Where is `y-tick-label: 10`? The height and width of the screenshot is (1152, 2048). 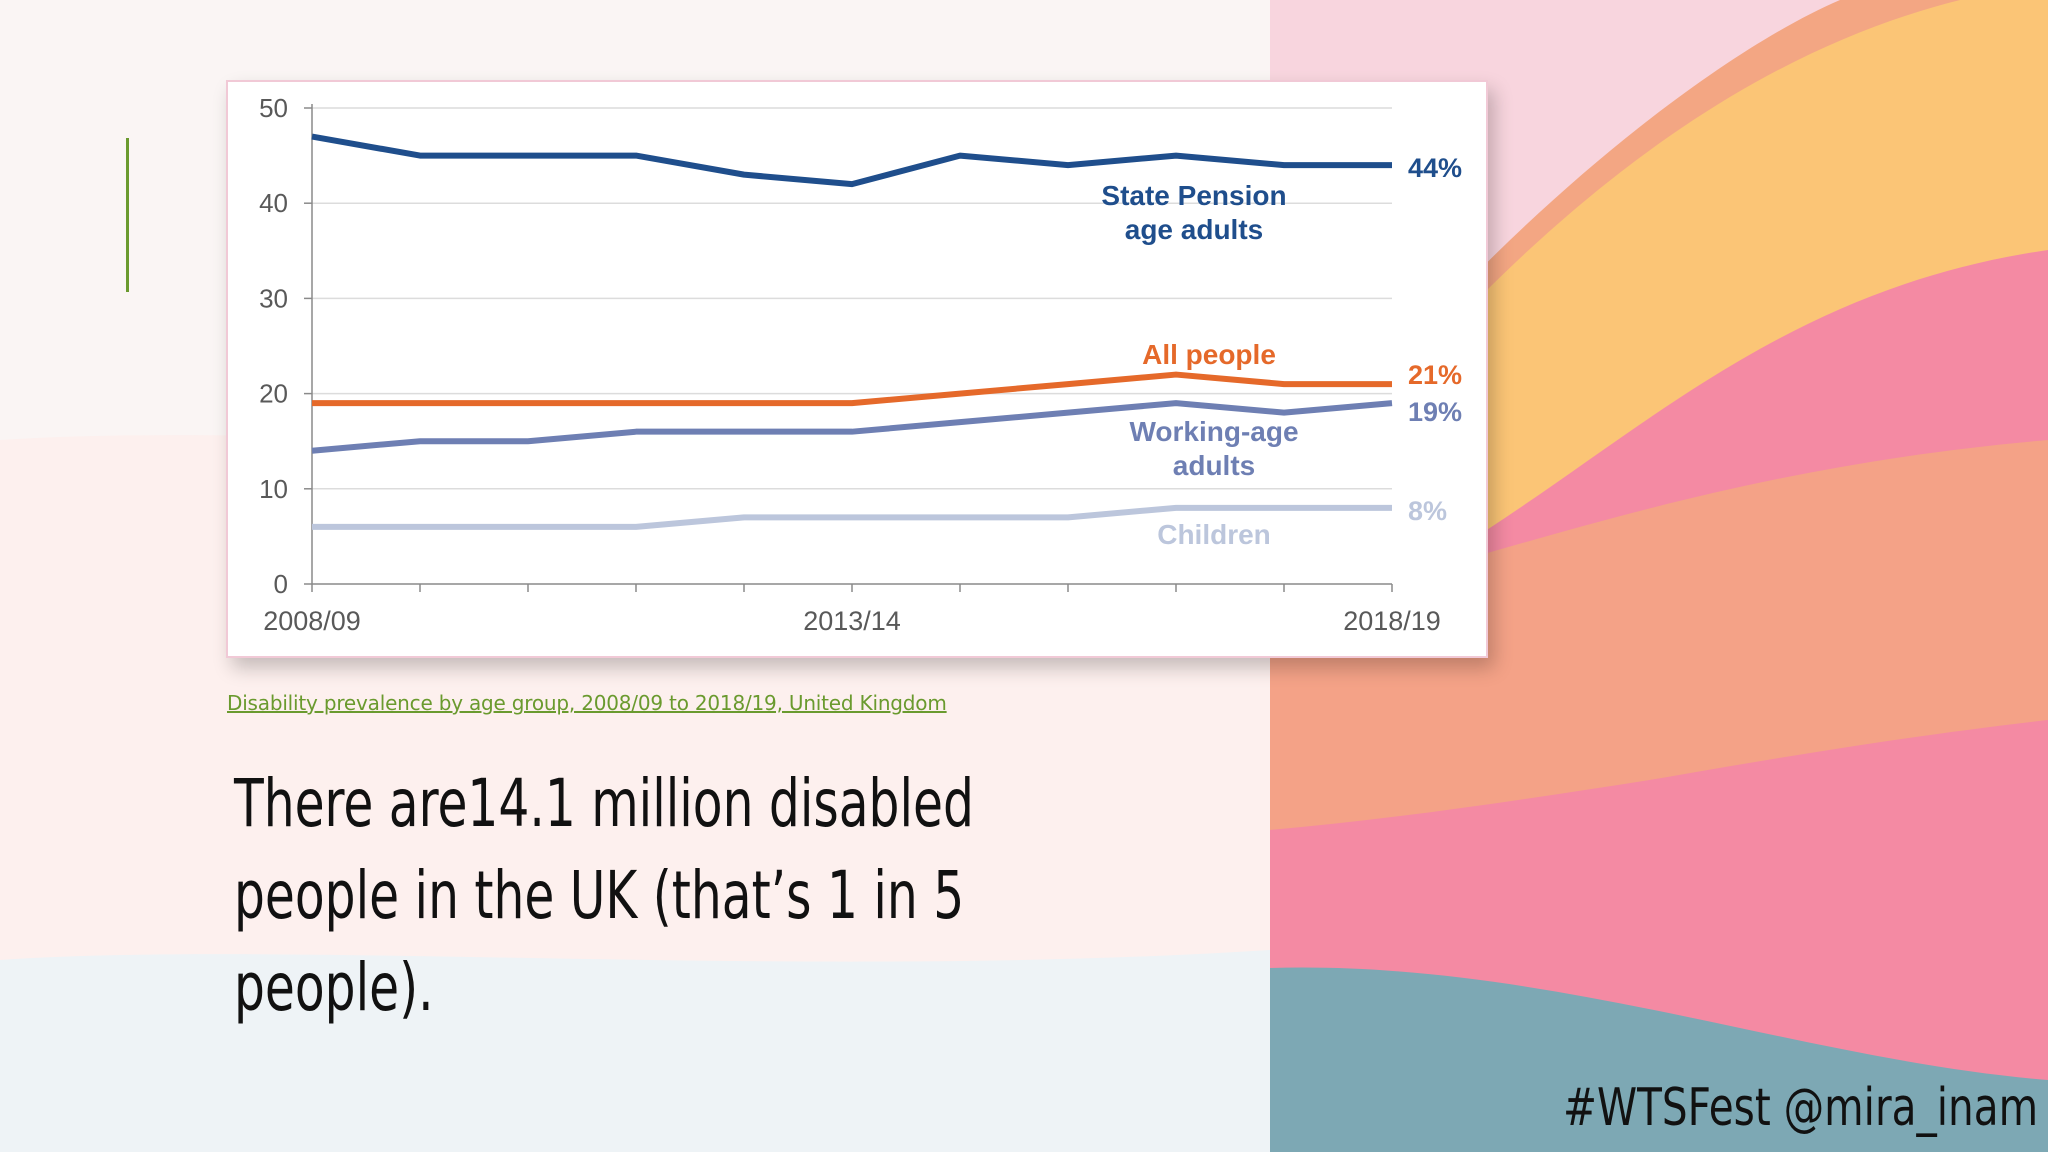 y-tick-label: 10 is located at coordinates (273, 489).